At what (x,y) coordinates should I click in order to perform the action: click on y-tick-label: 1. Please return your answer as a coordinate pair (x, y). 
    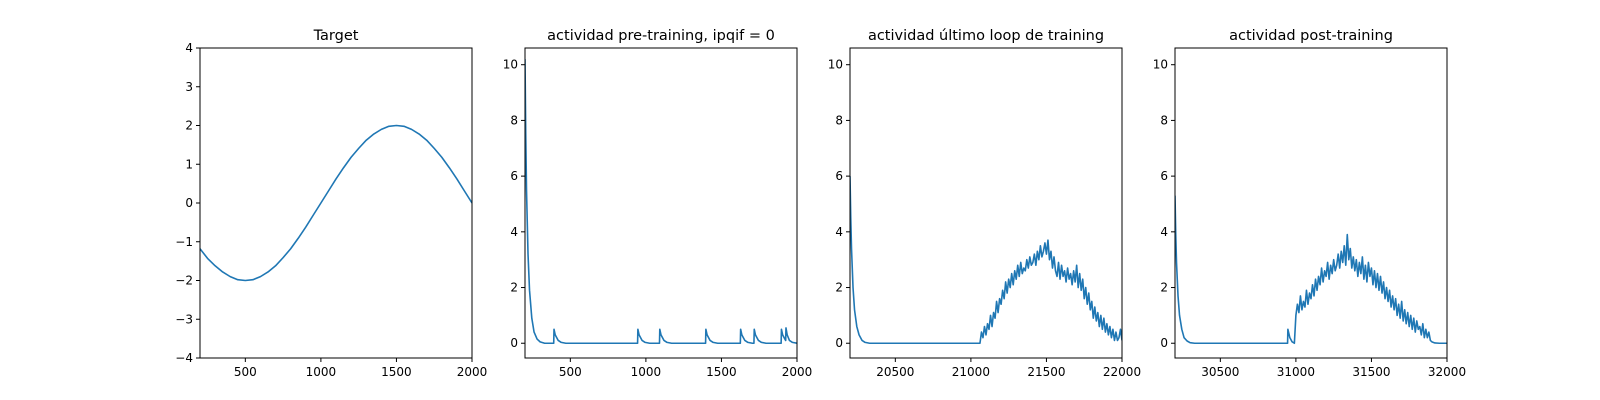
    Looking at the image, I should click on (189, 164).